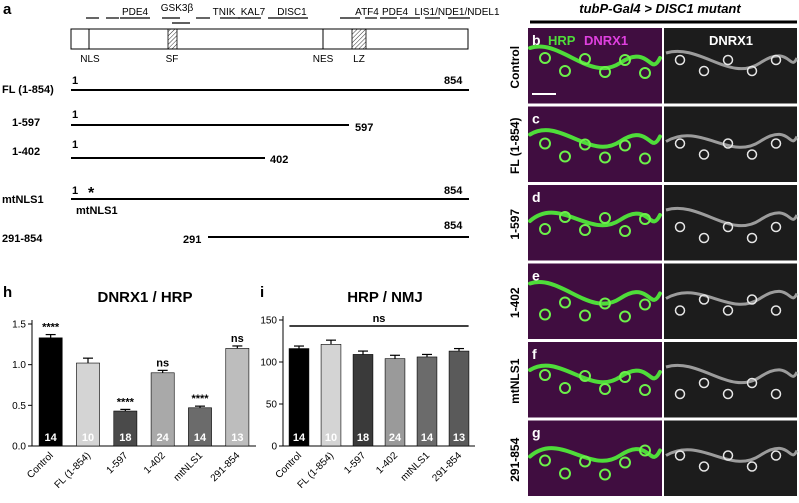 This screenshot has height=503, width=799. What do you see at coordinates (269, 39) in the screenshot?
I see `protein-schematic` at bounding box center [269, 39].